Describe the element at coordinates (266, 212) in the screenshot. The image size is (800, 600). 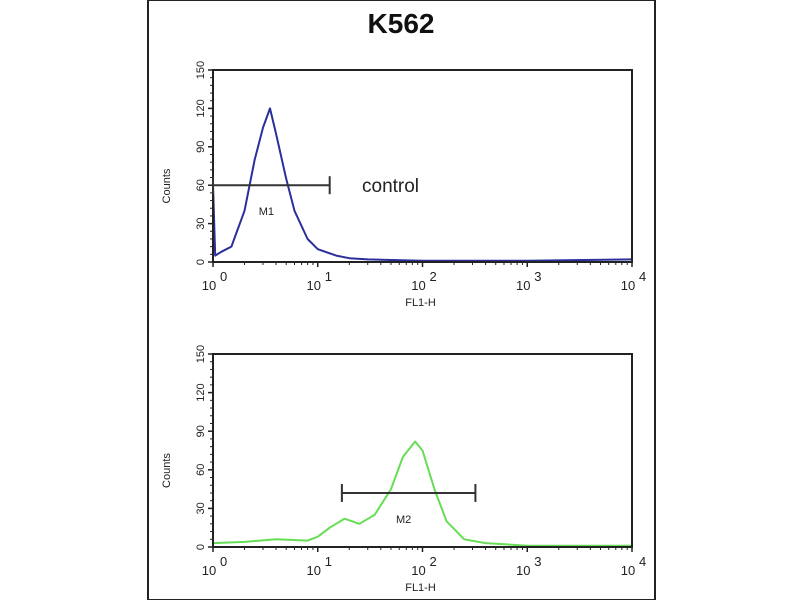
I see `gate-label: M1` at that location.